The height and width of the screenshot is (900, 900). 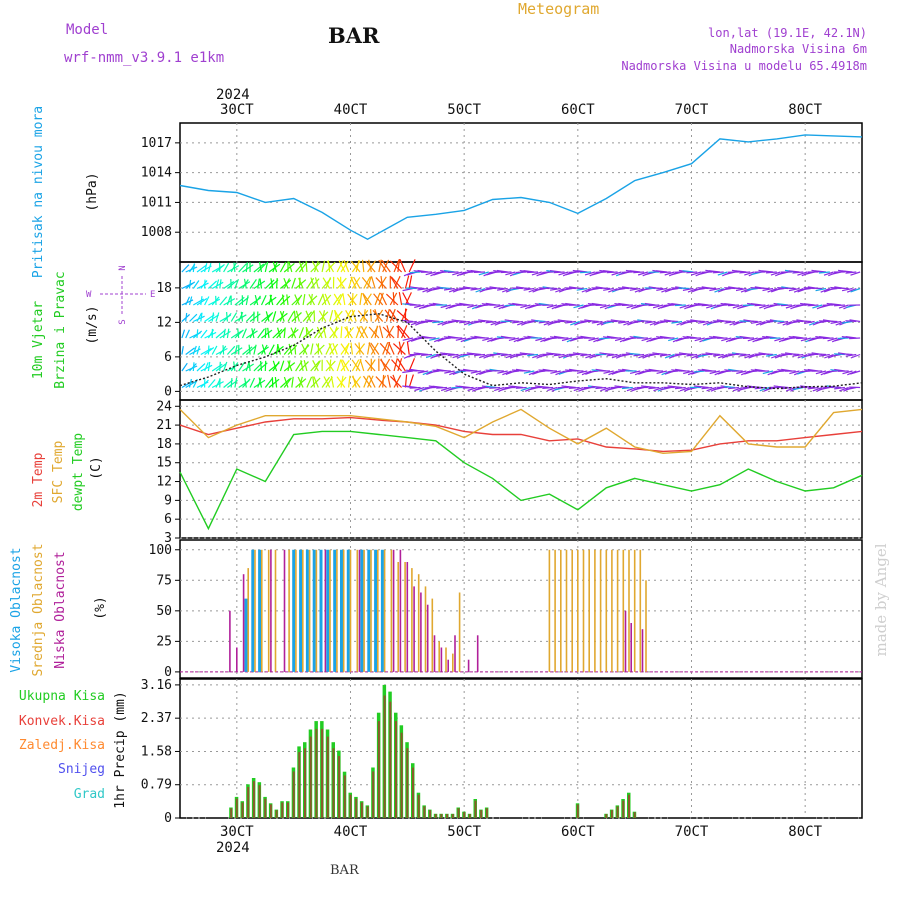 I want to click on wind-ylabel-1: 10m Vjetar, so click(x=38, y=340).